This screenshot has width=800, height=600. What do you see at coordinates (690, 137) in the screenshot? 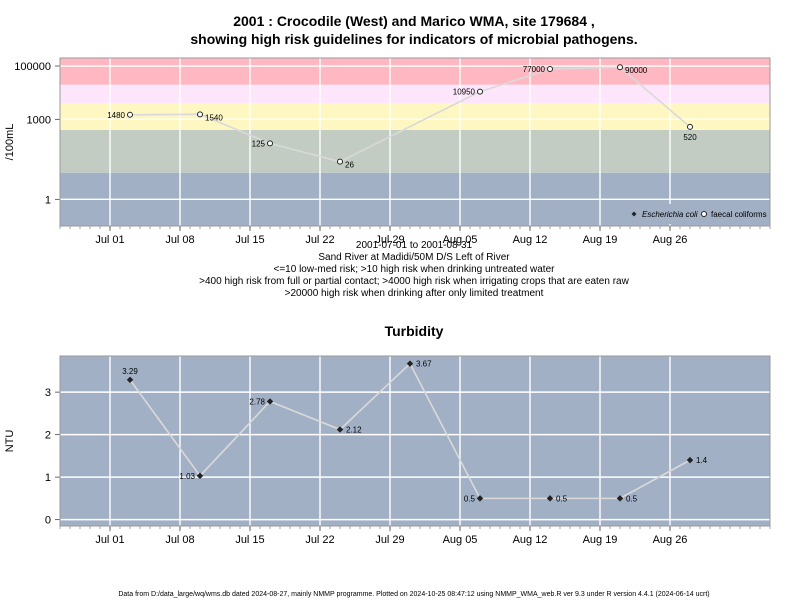
I see `data-label: 520` at bounding box center [690, 137].